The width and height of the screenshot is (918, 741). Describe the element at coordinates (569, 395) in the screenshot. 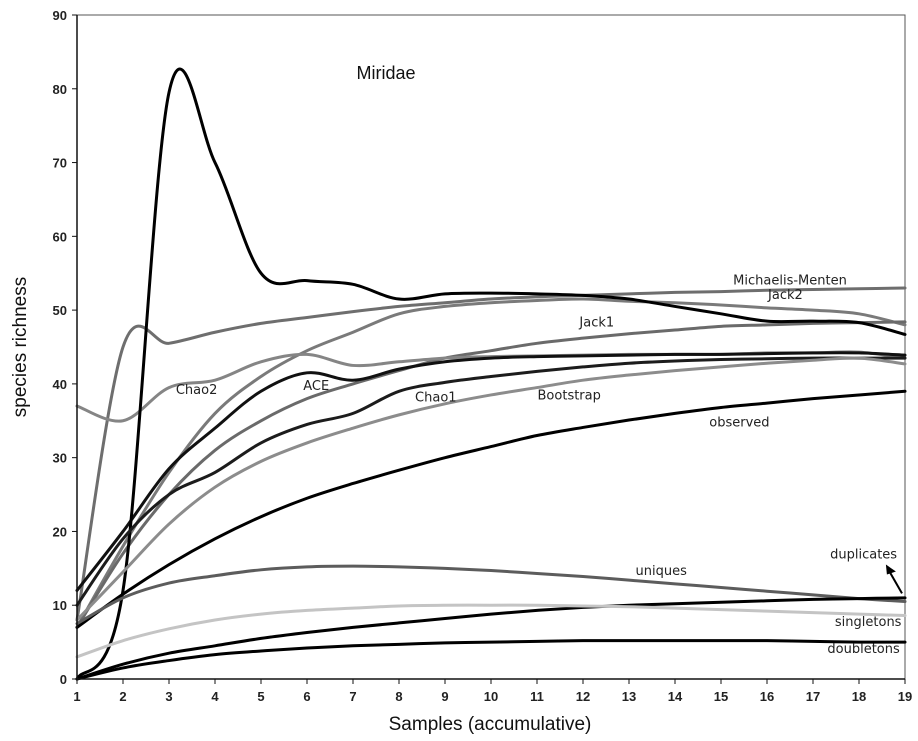

I see `series-label-bootstrap: Bootstrap` at that location.